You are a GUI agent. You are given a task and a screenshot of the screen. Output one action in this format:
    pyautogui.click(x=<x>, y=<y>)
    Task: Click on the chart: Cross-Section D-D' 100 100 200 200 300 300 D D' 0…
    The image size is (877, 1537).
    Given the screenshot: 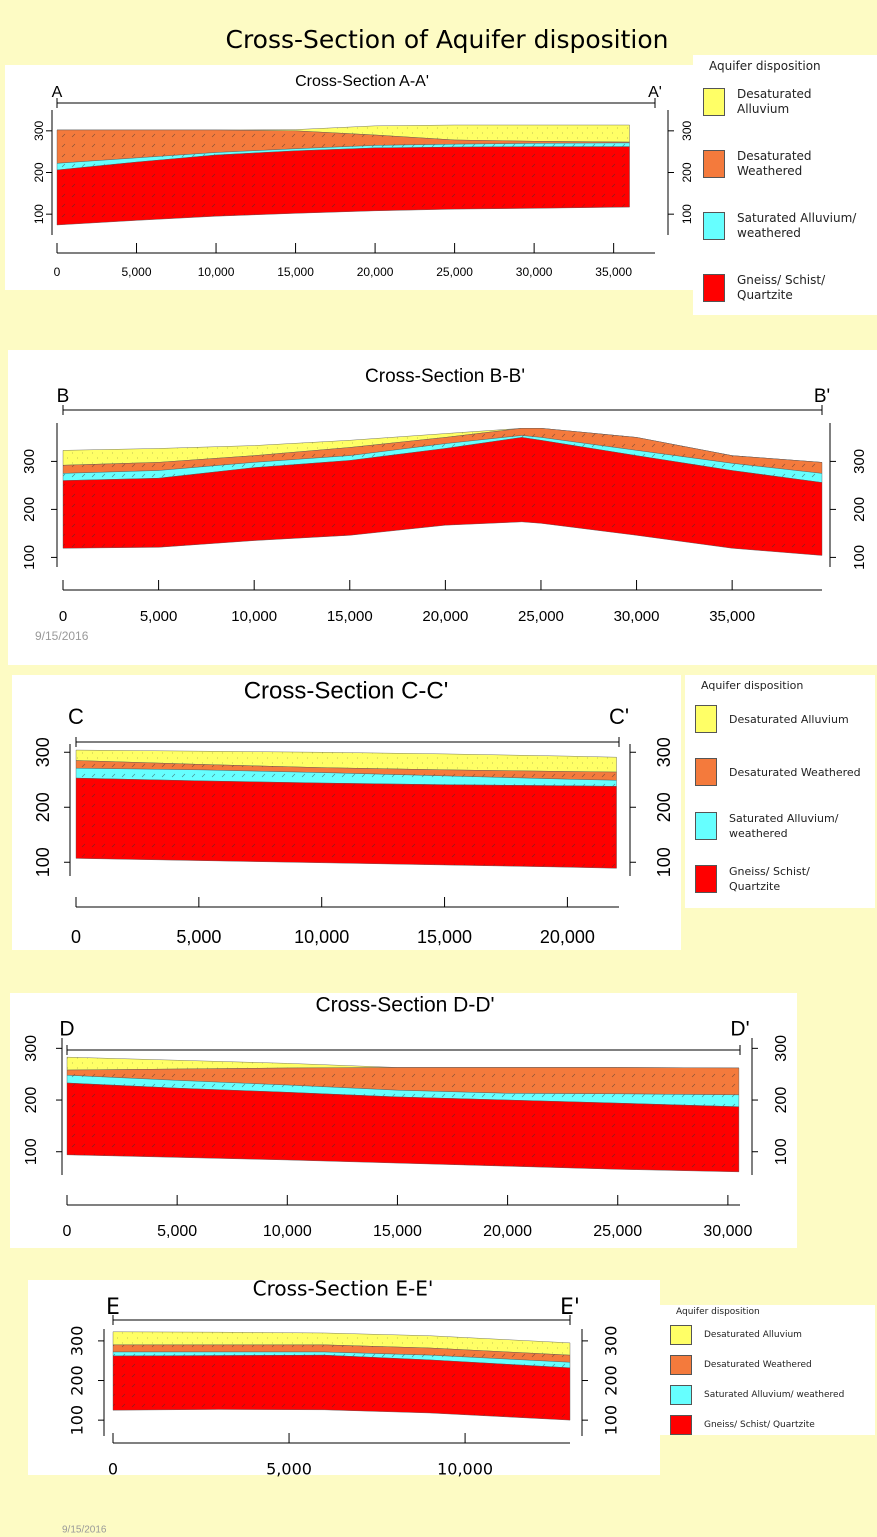 What is the action you would take?
    pyautogui.click(x=406, y=1117)
    